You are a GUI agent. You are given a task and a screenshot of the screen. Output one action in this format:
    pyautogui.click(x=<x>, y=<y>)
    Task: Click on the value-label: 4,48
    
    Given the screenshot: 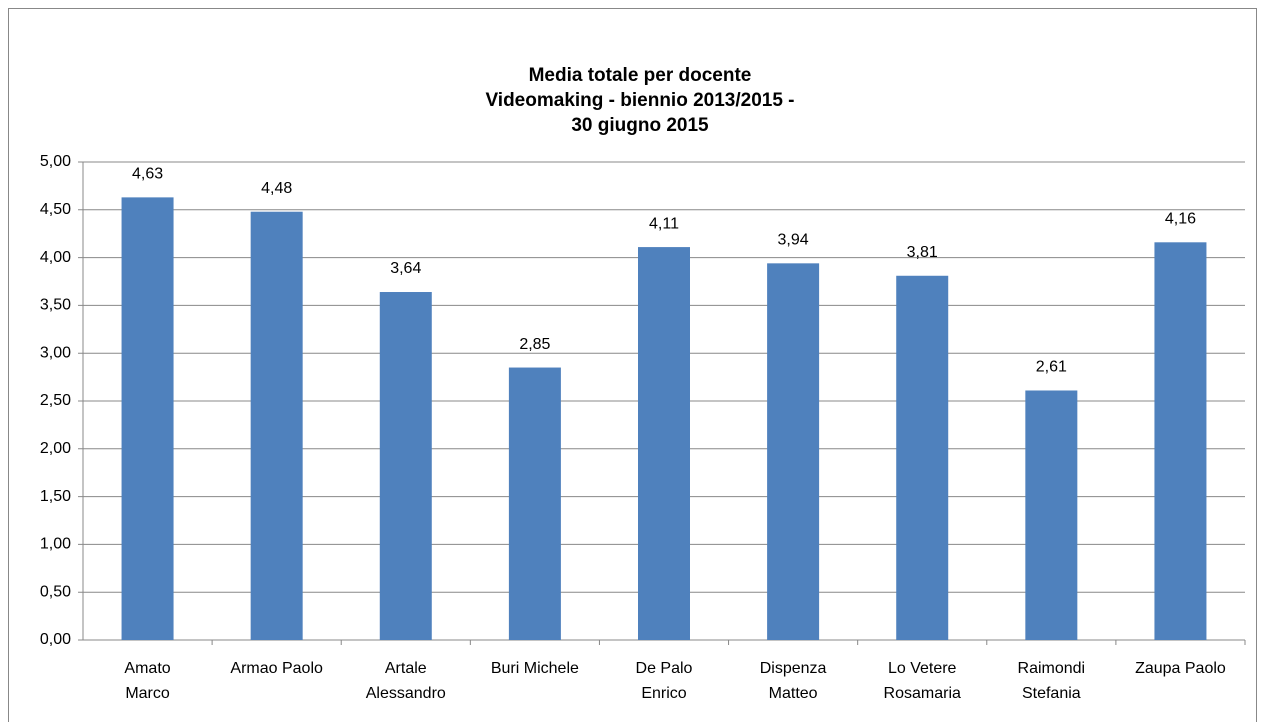 What is the action you would take?
    pyautogui.click(x=276, y=188)
    